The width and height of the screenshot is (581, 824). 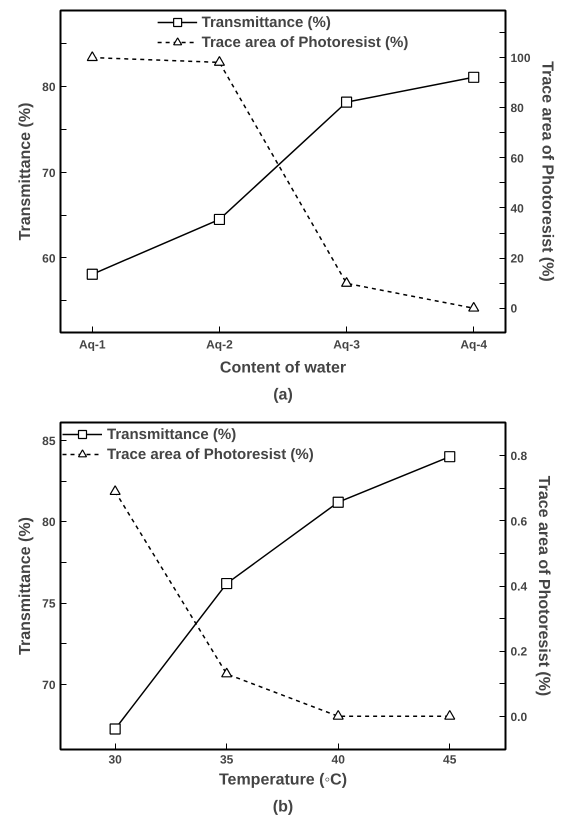 I want to click on y-tick-label: 60, so click(x=49, y=258).